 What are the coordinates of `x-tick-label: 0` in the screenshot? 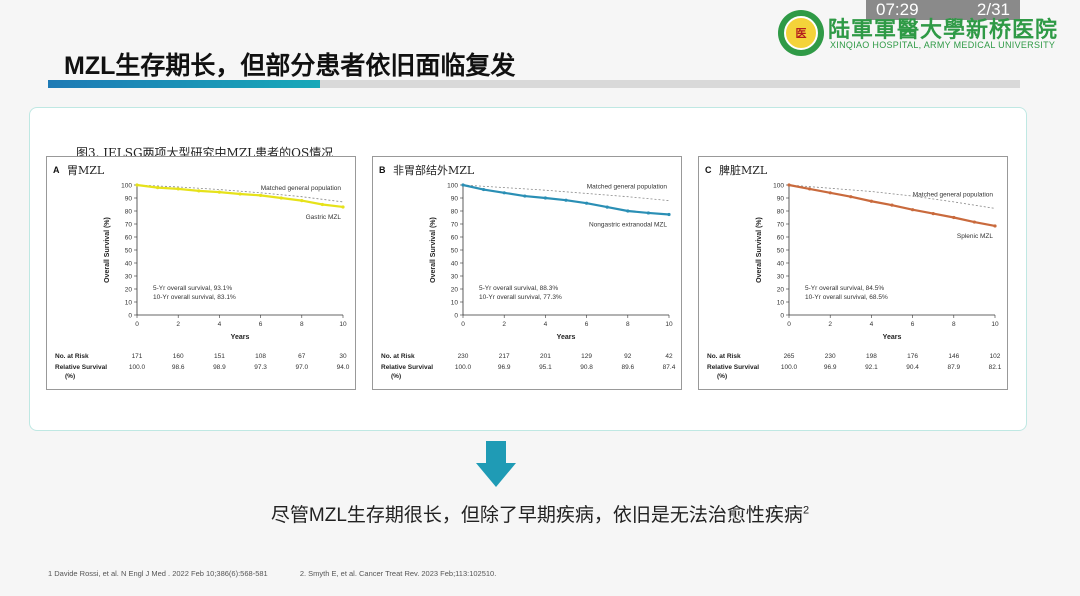 It's located at (789, 324).